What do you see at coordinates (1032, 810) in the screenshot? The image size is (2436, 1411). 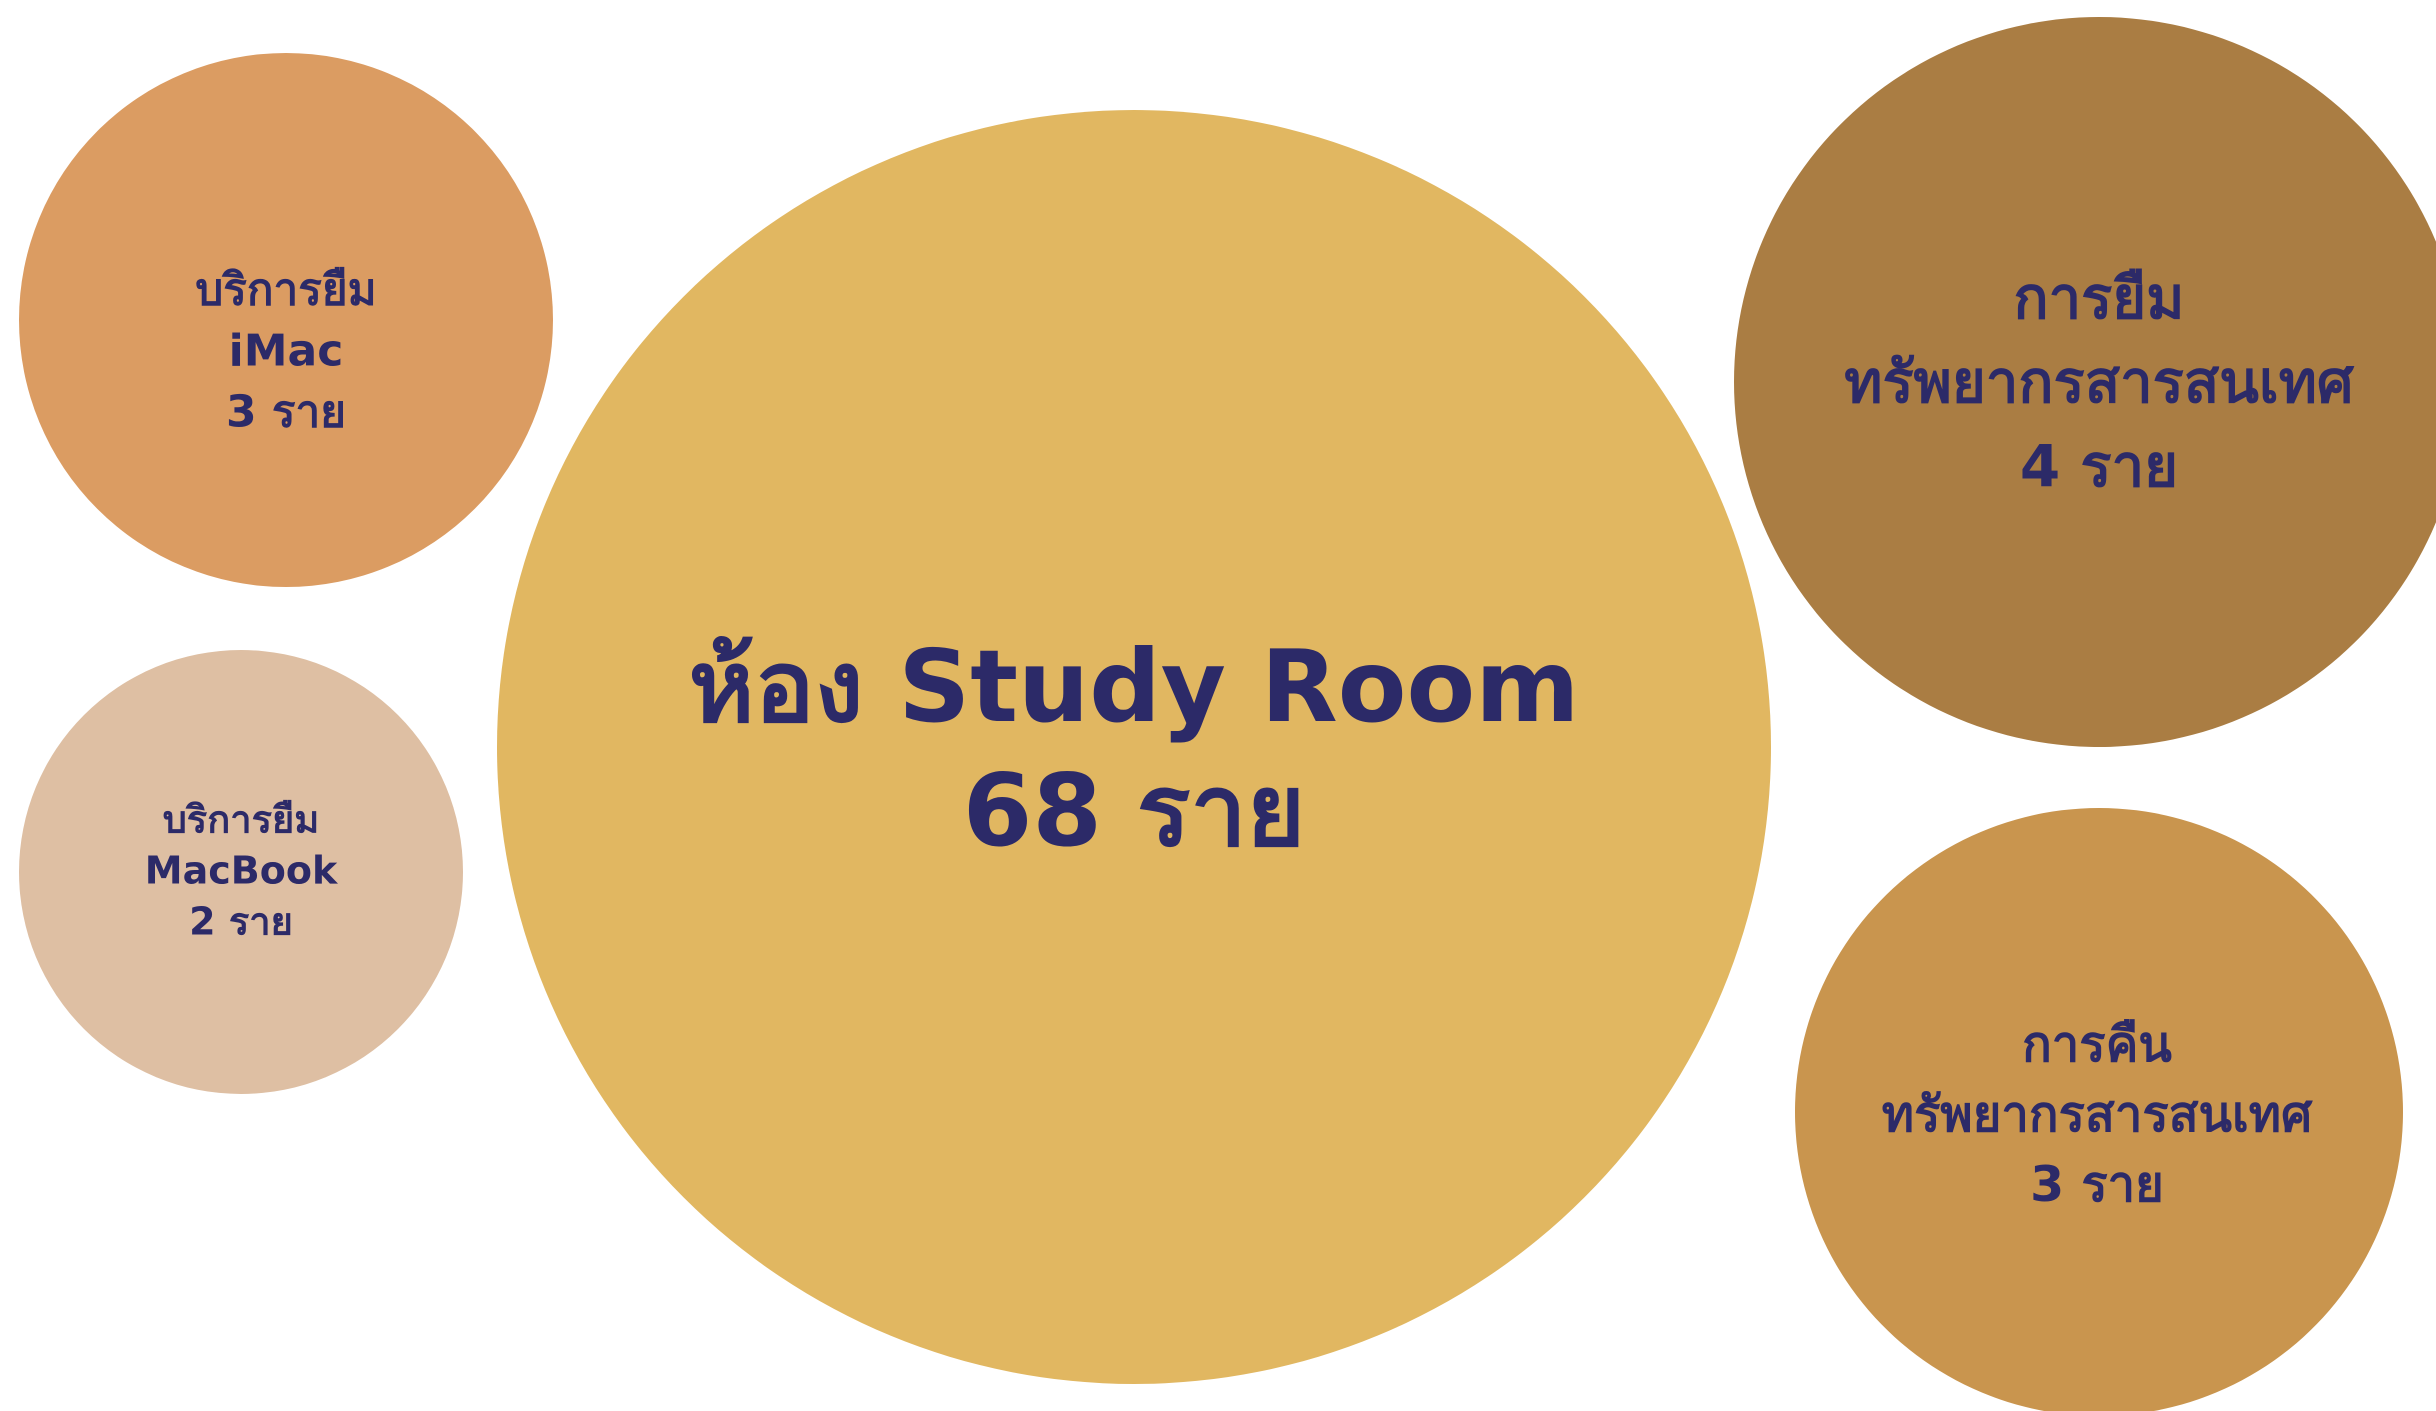 I see `bubble-value: 68` at bounding box center [1032, 810].